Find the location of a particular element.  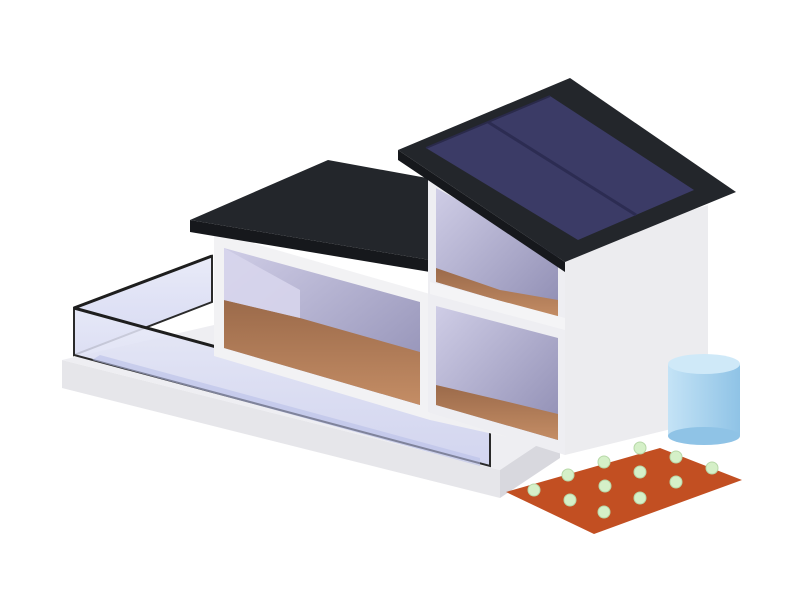

solar-panel-roof is located at coordinates (567, 175).